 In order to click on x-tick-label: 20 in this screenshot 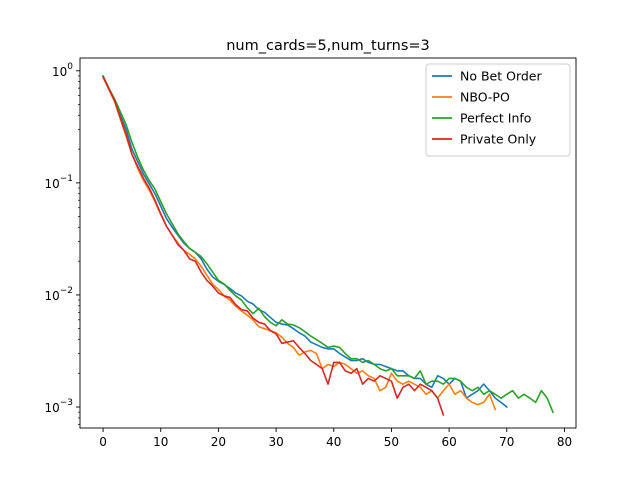, I will do `click(218, 442)`.